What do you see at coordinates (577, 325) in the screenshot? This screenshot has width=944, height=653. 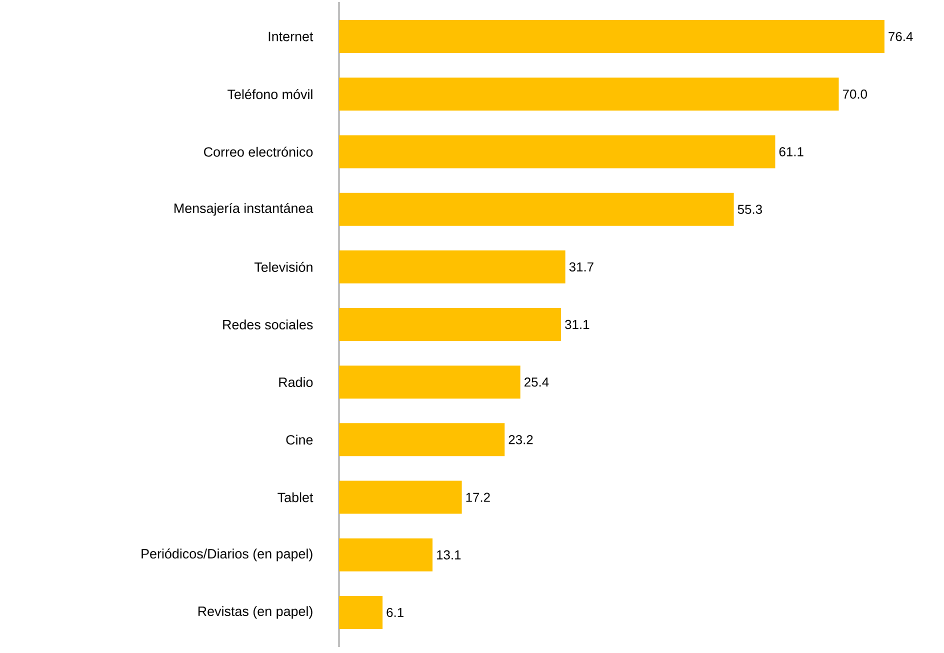 I see `data-label: 31.1` at bounding box center [577, 325].